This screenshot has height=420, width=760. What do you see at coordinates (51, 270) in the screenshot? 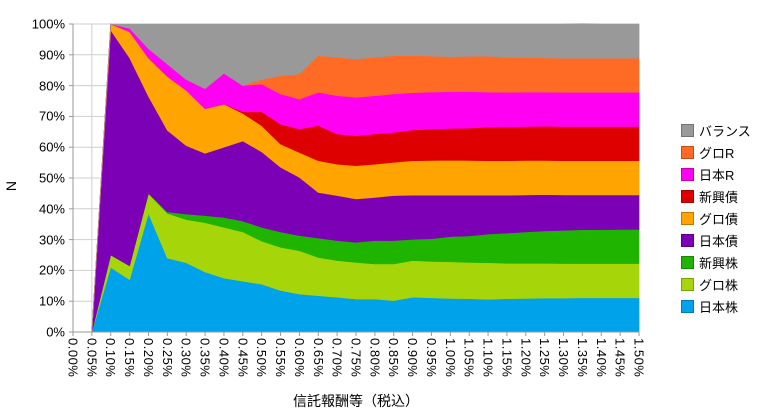
I see `y-tick-label: 20%` at bounding box center [51, 270].